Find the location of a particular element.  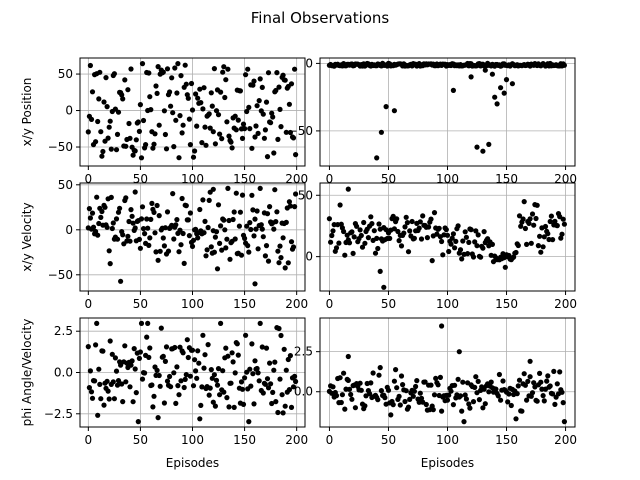

x-tick-label: 200 is located at coordinates (565, 304).